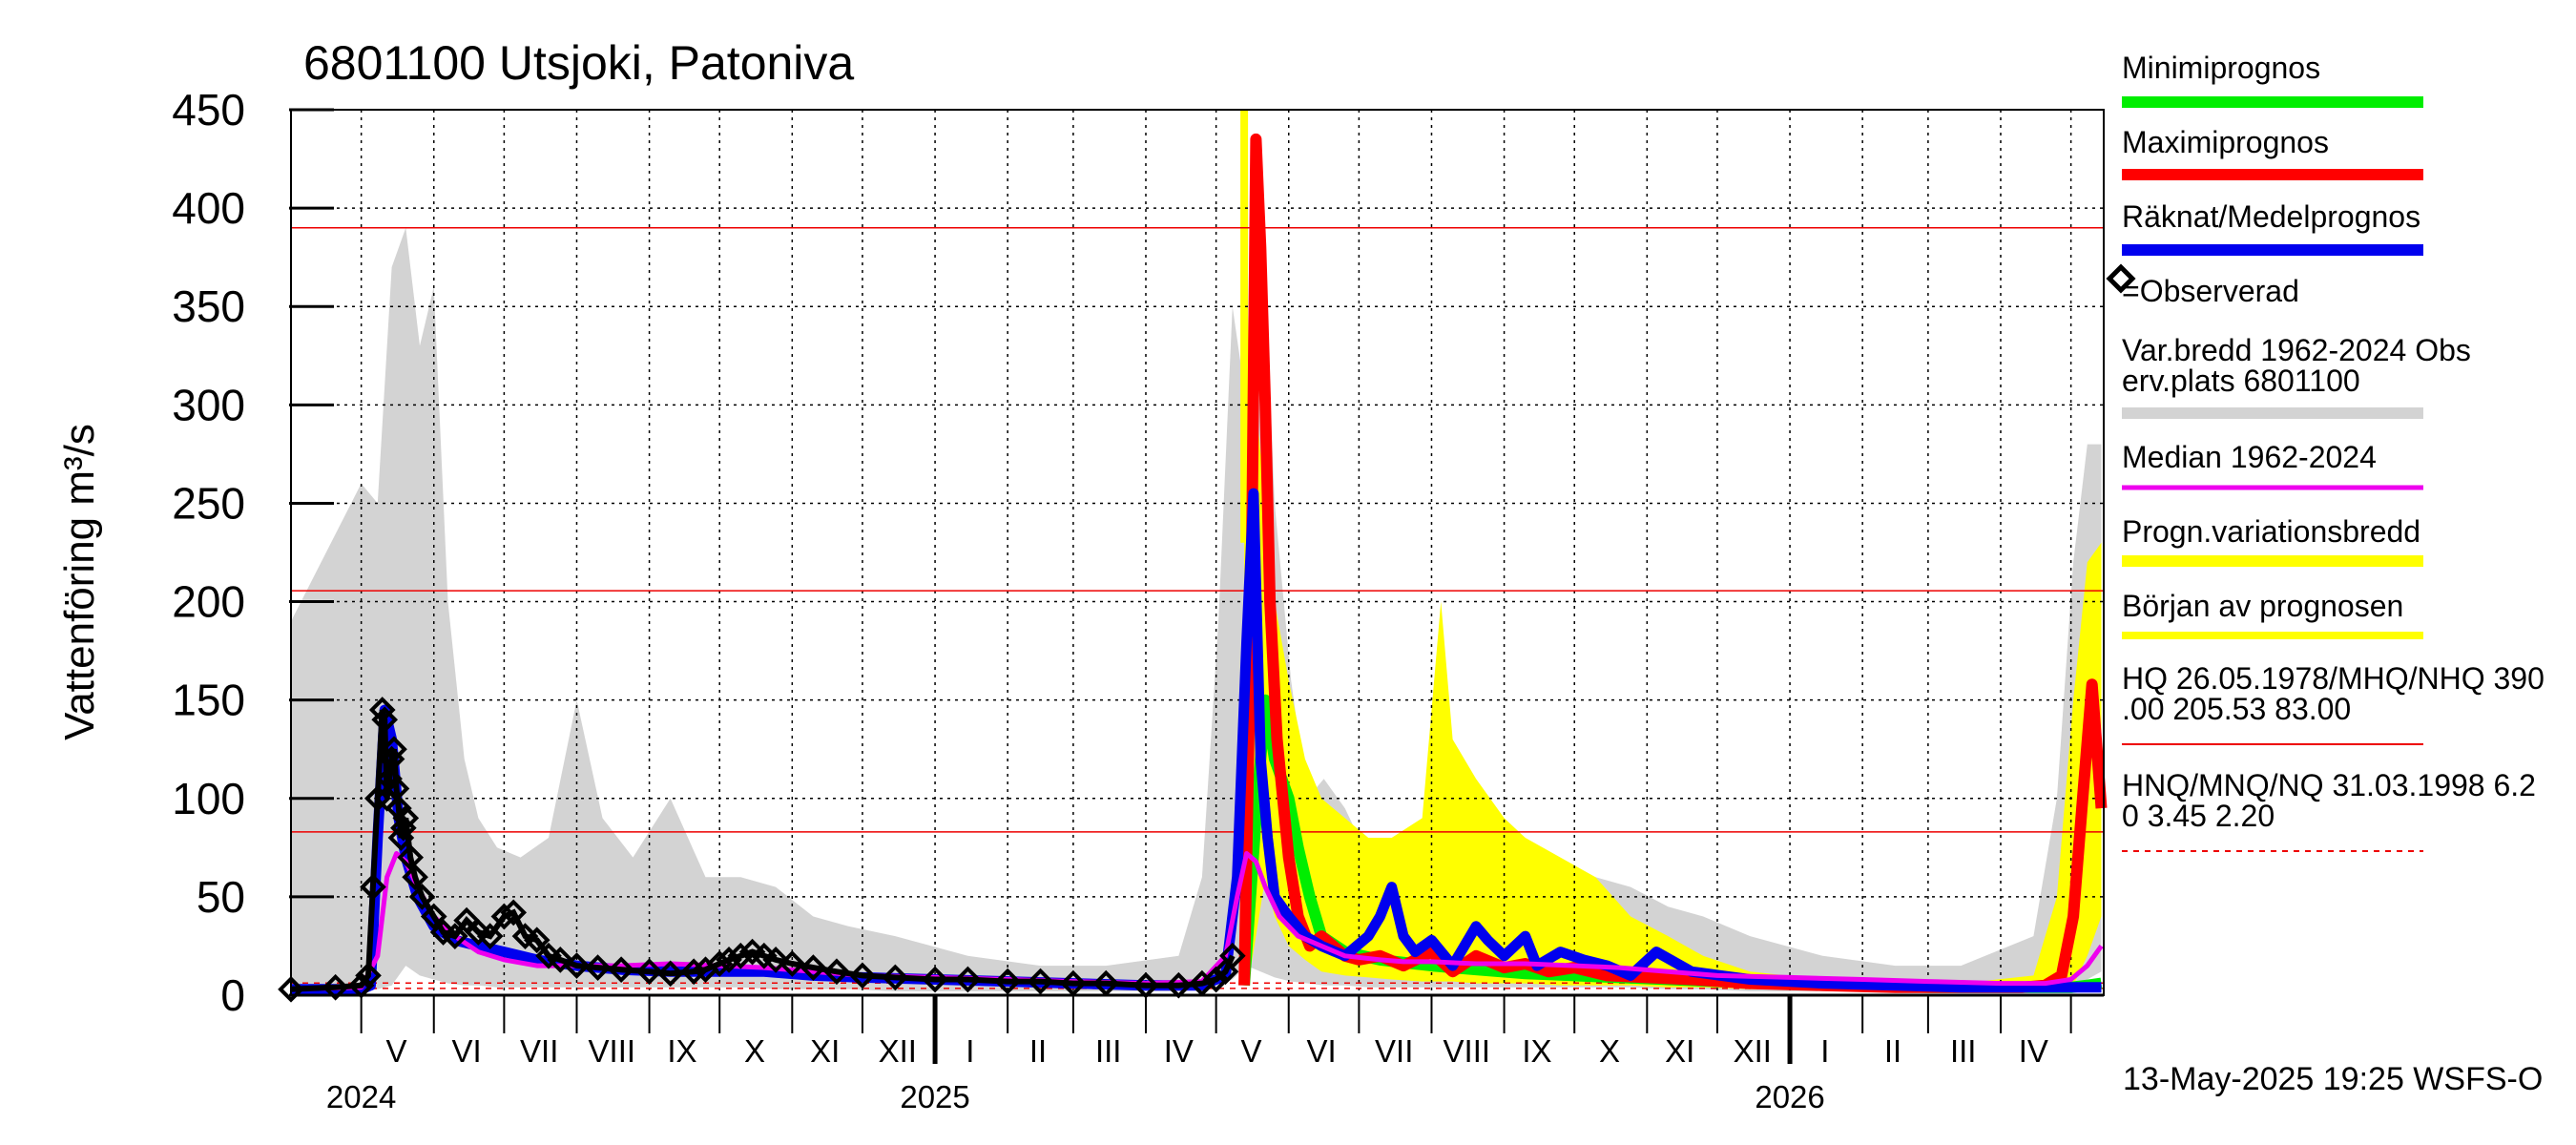 Image resolution: width=2576 pixels, height=1145 pixels. Describe the element at coordinates (2121, 278) in the screenshot. I see `legend-observed-marker` at that location.